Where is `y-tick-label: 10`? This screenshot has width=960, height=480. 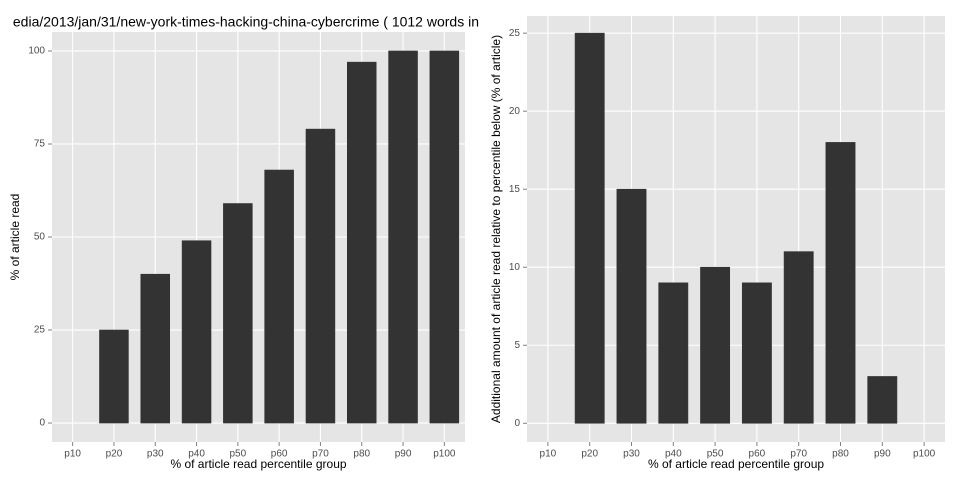 y-tick-label: 10 is located at coordinates (515, 267).